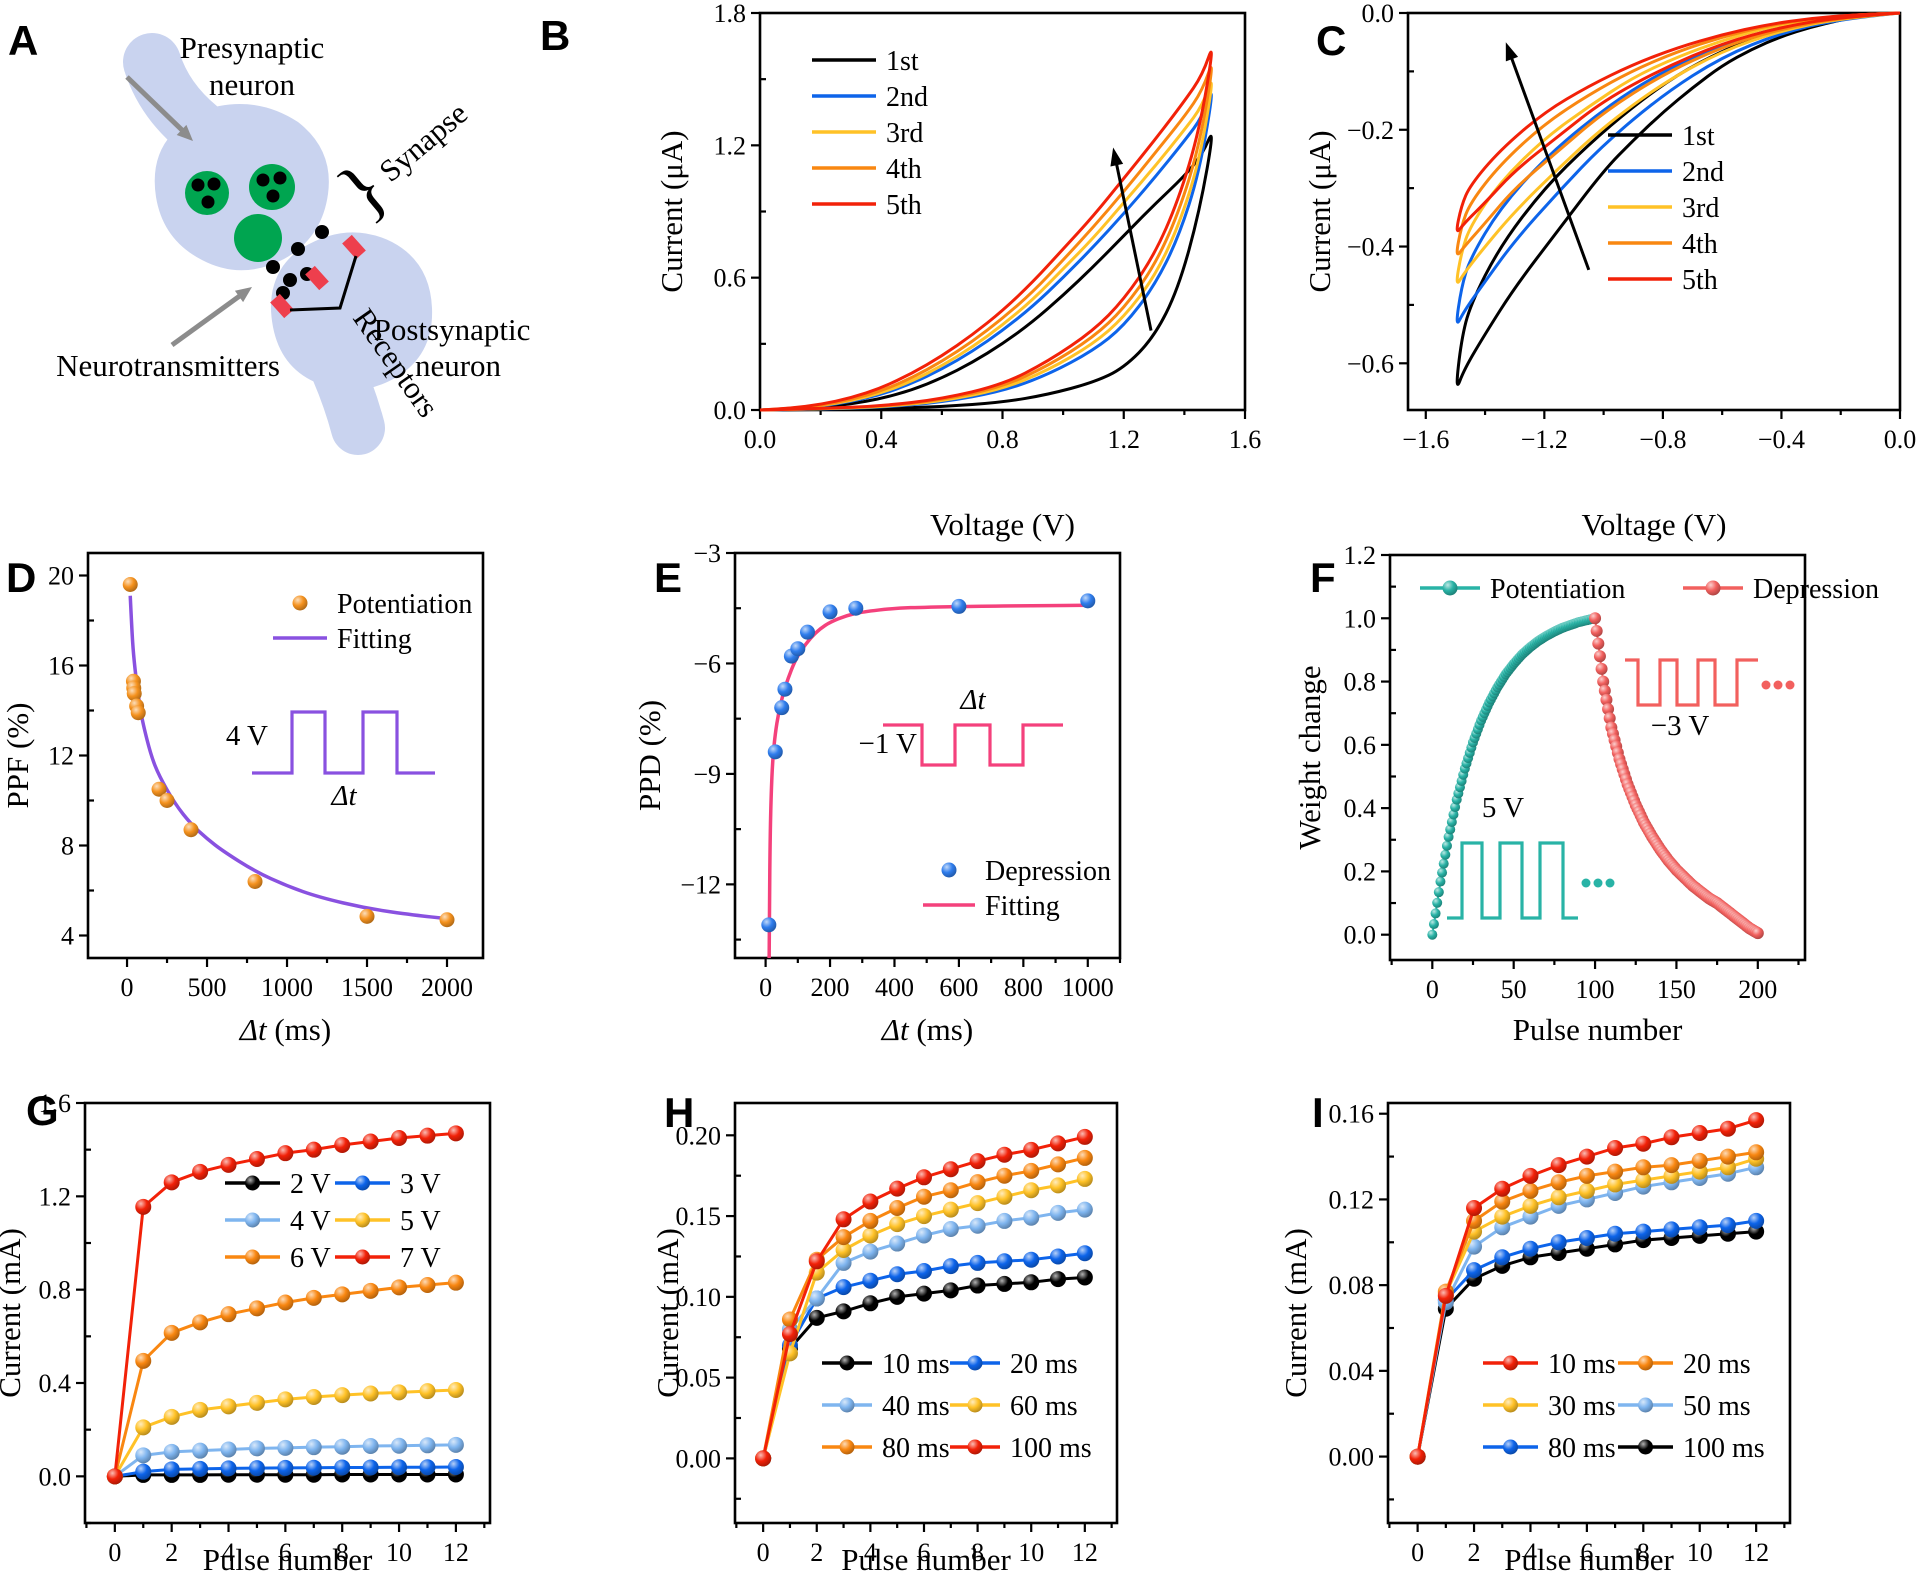 Image resolution: width=1917 pixels, height=1579 pixels. I want to click on y-tick-label: 0.00, so click(1352, 1457).